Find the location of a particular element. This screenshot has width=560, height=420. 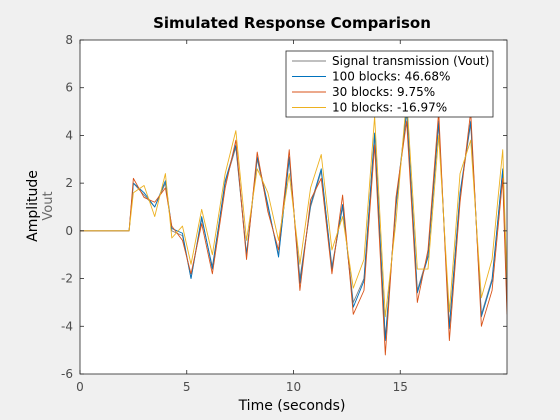

legend-box is located at coordinates (389, 84).